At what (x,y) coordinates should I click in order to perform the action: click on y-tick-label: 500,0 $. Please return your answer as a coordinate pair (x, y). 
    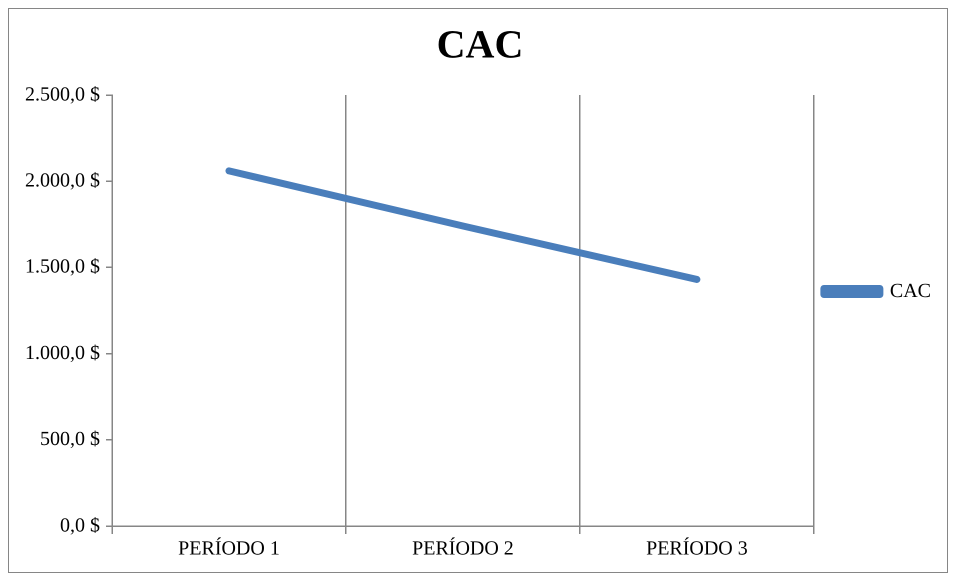
    Looking at the image, I should click on (70, 439).